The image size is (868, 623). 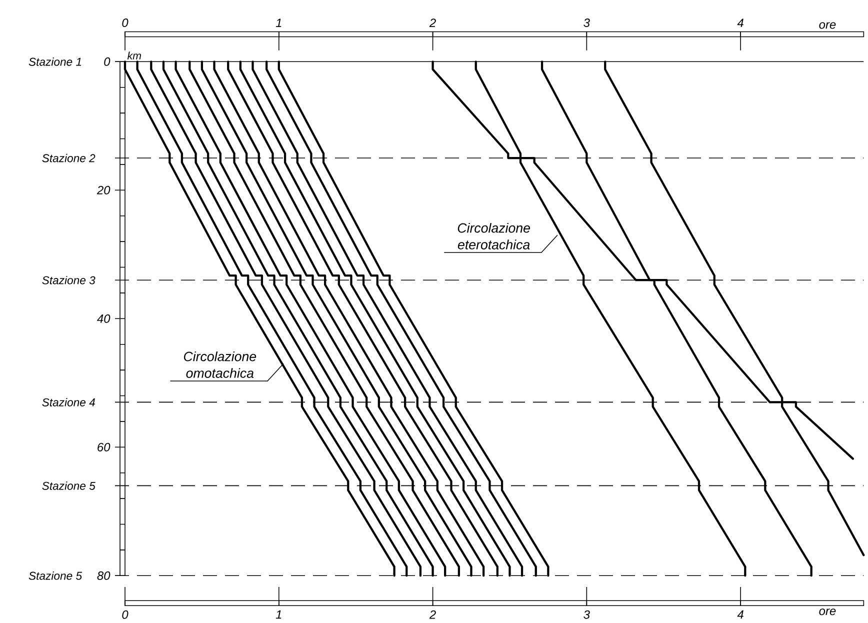 What do you see at coordinates (103, 190) in the screenshot?
I see `y-tick-label: 20` at bounding box center [103, 190].